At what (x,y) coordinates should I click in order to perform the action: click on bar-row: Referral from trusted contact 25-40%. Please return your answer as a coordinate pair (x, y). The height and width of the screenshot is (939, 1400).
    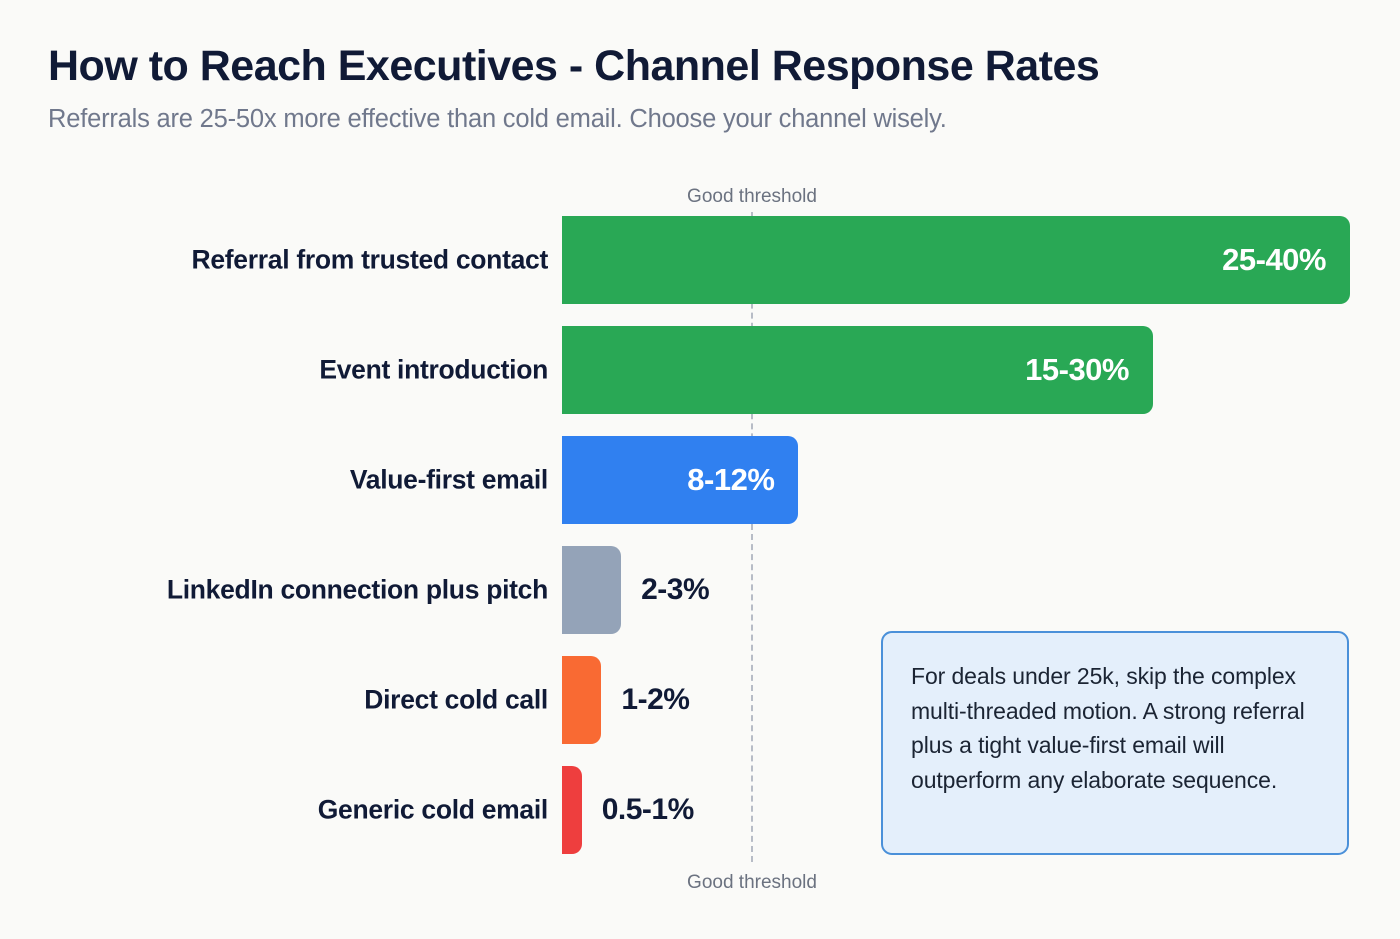
    Looking at the image, I should click on (700, 260).